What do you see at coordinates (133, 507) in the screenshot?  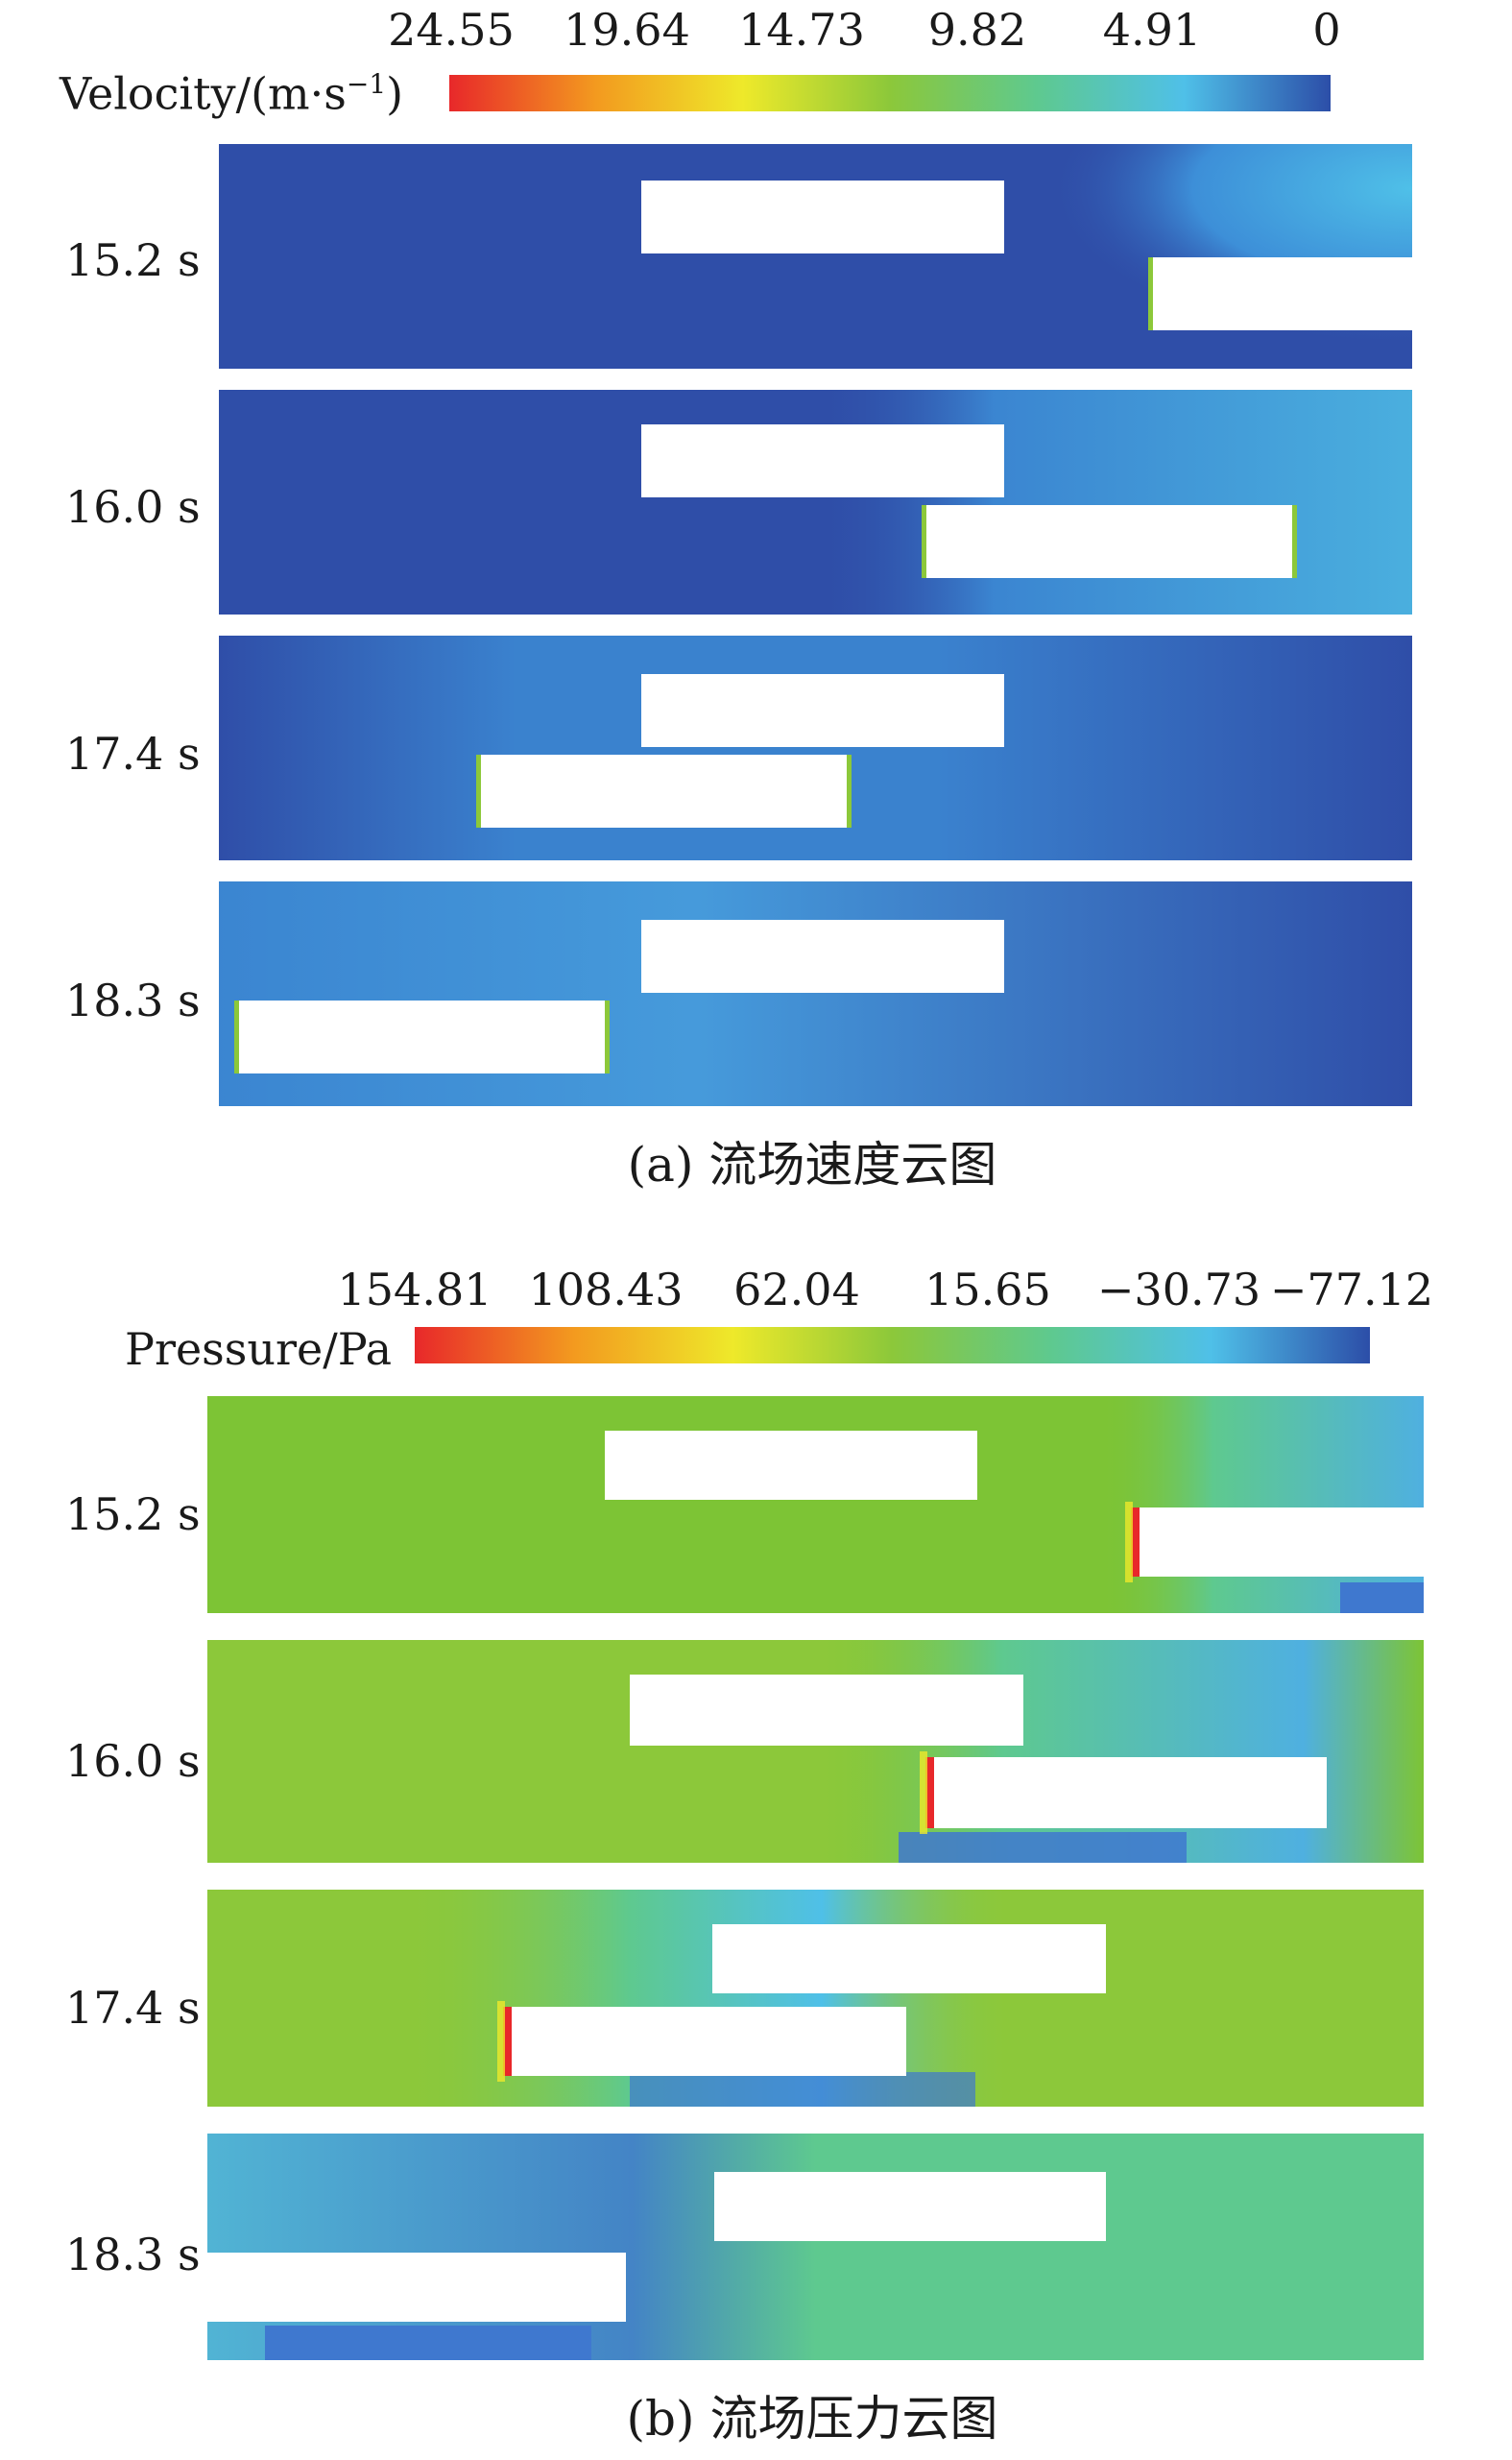 I see `velocity-time-label: 16.0 s` at bounding box center [133, 507].